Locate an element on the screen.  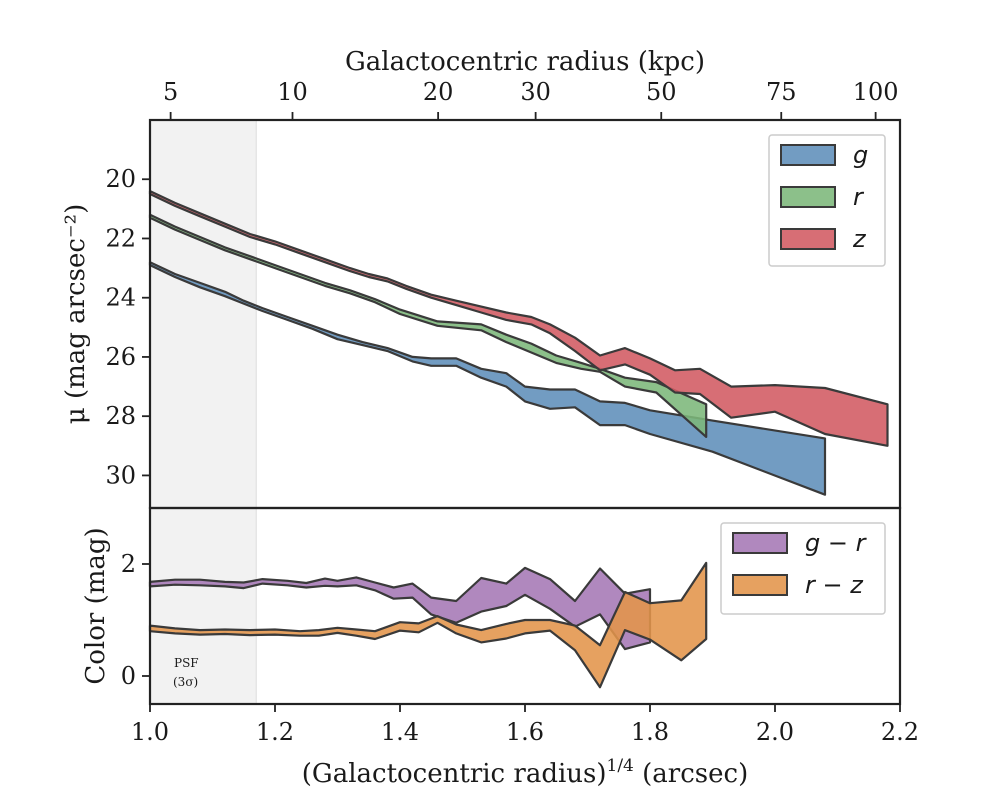
y-tick-label-bottom: 0 is located at coordinates (128, 676).